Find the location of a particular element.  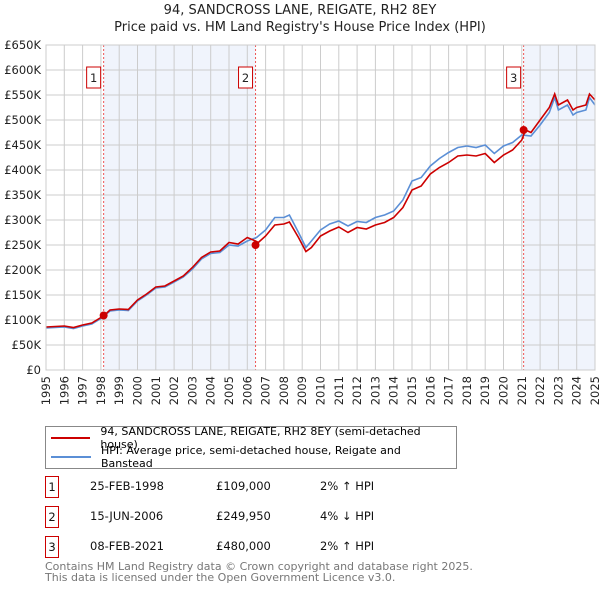

sale-price: £249,950 is located at coordinates (243, 516).